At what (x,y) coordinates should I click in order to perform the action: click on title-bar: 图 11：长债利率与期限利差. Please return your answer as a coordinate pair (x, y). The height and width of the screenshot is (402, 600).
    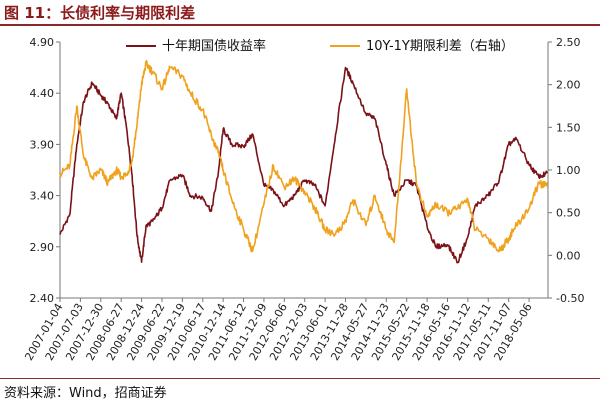
    Looking at the image, I should click on (300, 13).